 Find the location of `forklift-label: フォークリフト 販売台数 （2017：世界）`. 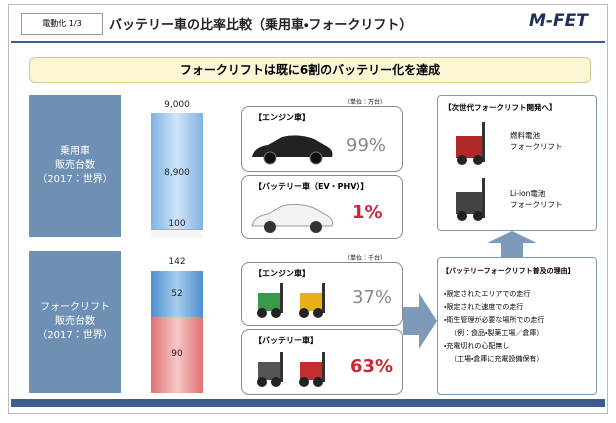

forklift-label: フォークリフト 販売台数 （2017：世界） is located at coordinates (75, 322).